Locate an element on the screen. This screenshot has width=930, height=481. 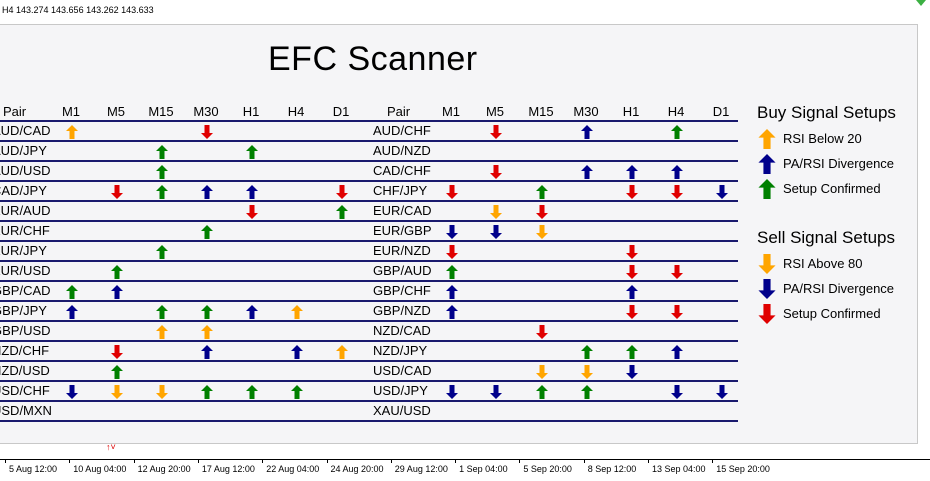
right-pair-label: USD/JPY is located at coordinates (400, 390).